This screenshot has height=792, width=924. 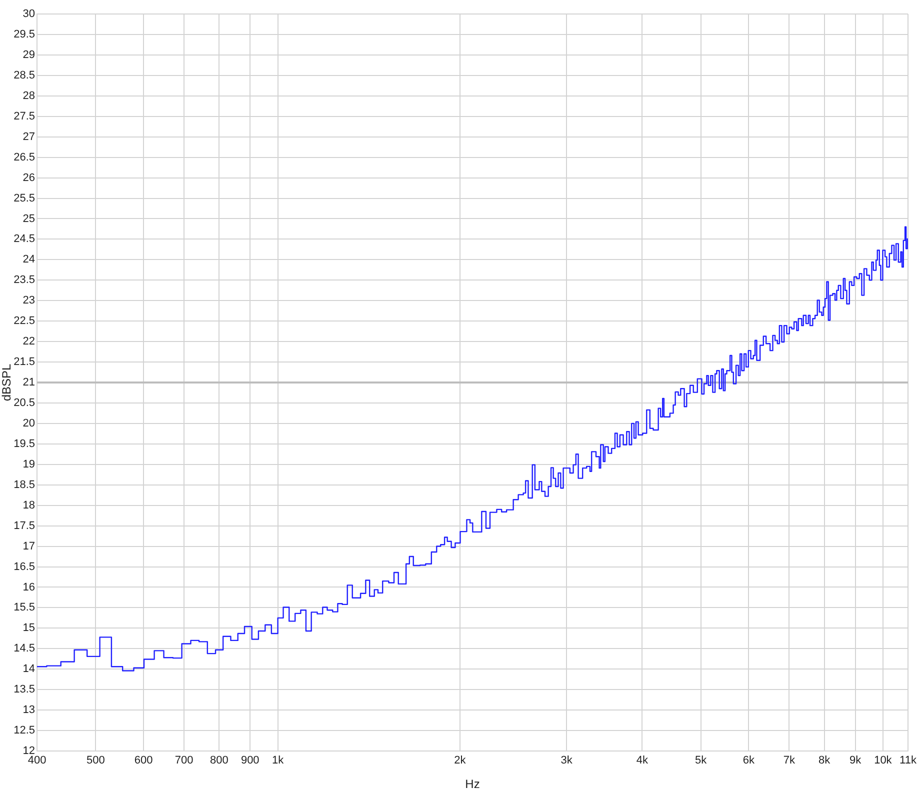 What do you see at coordinates (749, 760) in the screenshot?
I see `x-tick-label: 6k` at bounding box center [749, 760].